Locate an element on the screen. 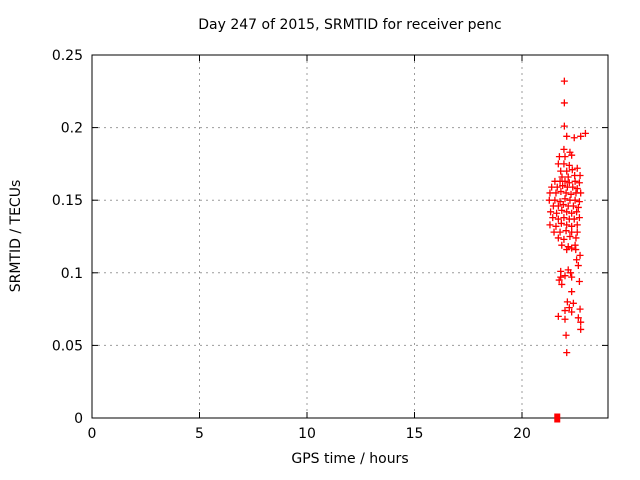  y-tick-label: 0.25 is located at coordinates (67, 56).